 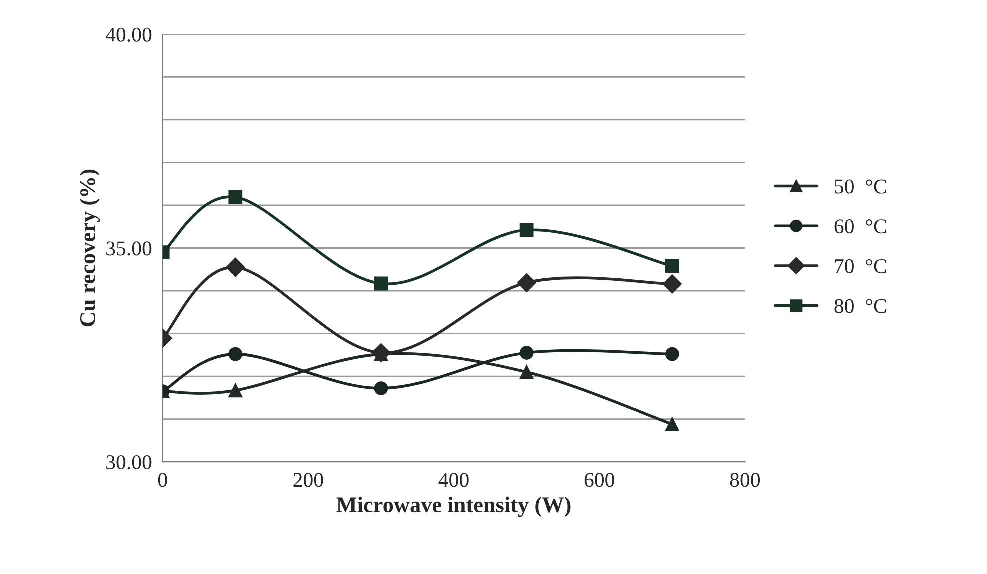 What do you see at coordinates (129, 249) in the screenshot?
I see `y-tick-label: 35.00` at bounding box center [129, 249].